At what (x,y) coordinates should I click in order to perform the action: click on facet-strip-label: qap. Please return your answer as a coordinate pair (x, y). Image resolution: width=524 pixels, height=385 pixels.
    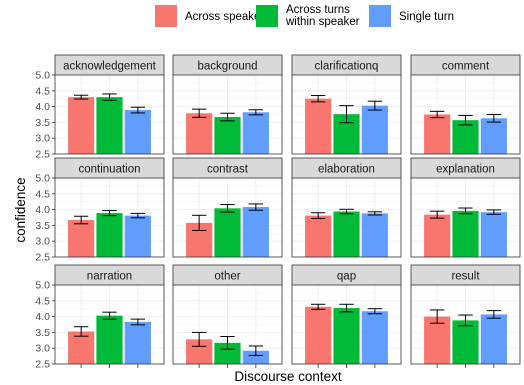
    Looking at the image, I should click on (346, 277).